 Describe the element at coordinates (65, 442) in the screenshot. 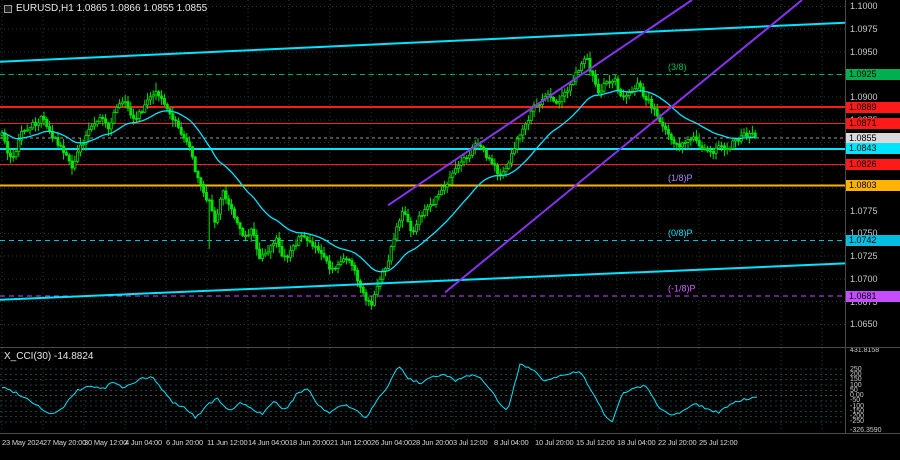

I see `time-tick-label: 27 May 20:00` at that location.